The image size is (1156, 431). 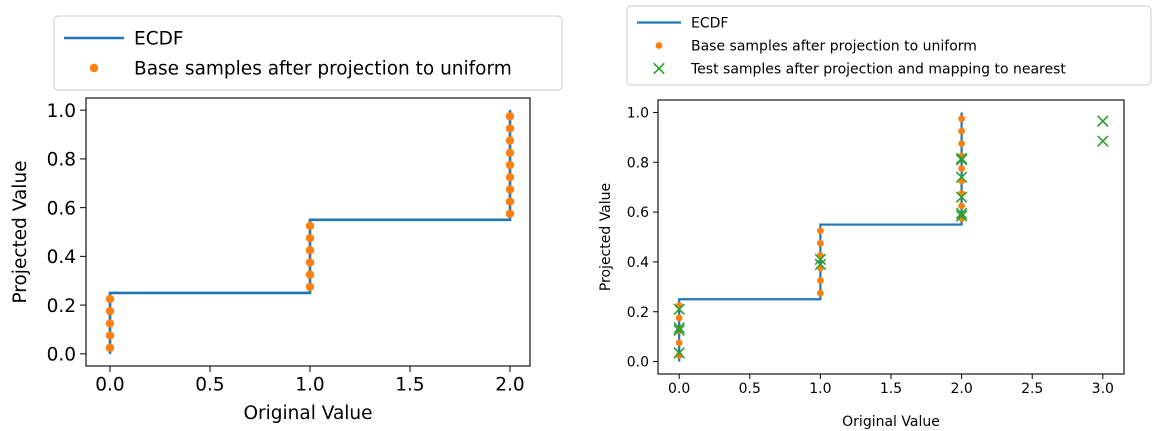 I want to click on legend-test-swatch, so click(x=659, y=68).